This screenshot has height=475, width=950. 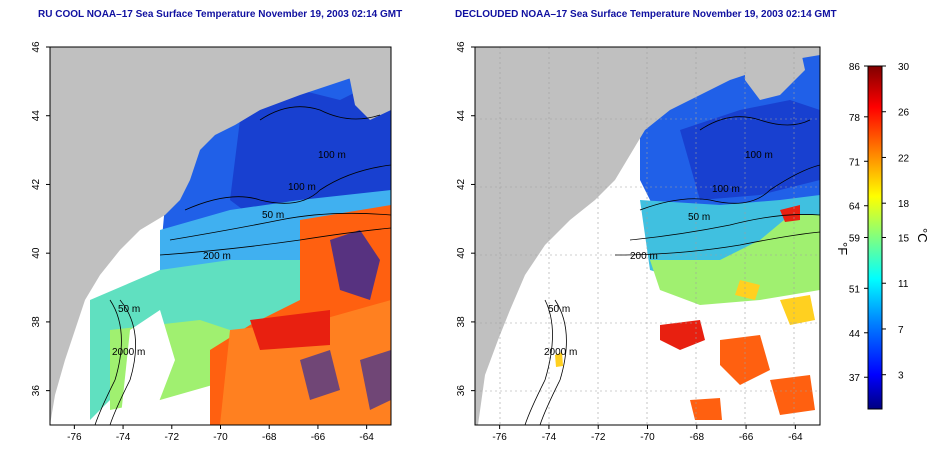 What do you see at coordinates (855, 118) in the screenshot?
I see `fahrenheit-tick-label: 78` at bounding box center [855, 118].